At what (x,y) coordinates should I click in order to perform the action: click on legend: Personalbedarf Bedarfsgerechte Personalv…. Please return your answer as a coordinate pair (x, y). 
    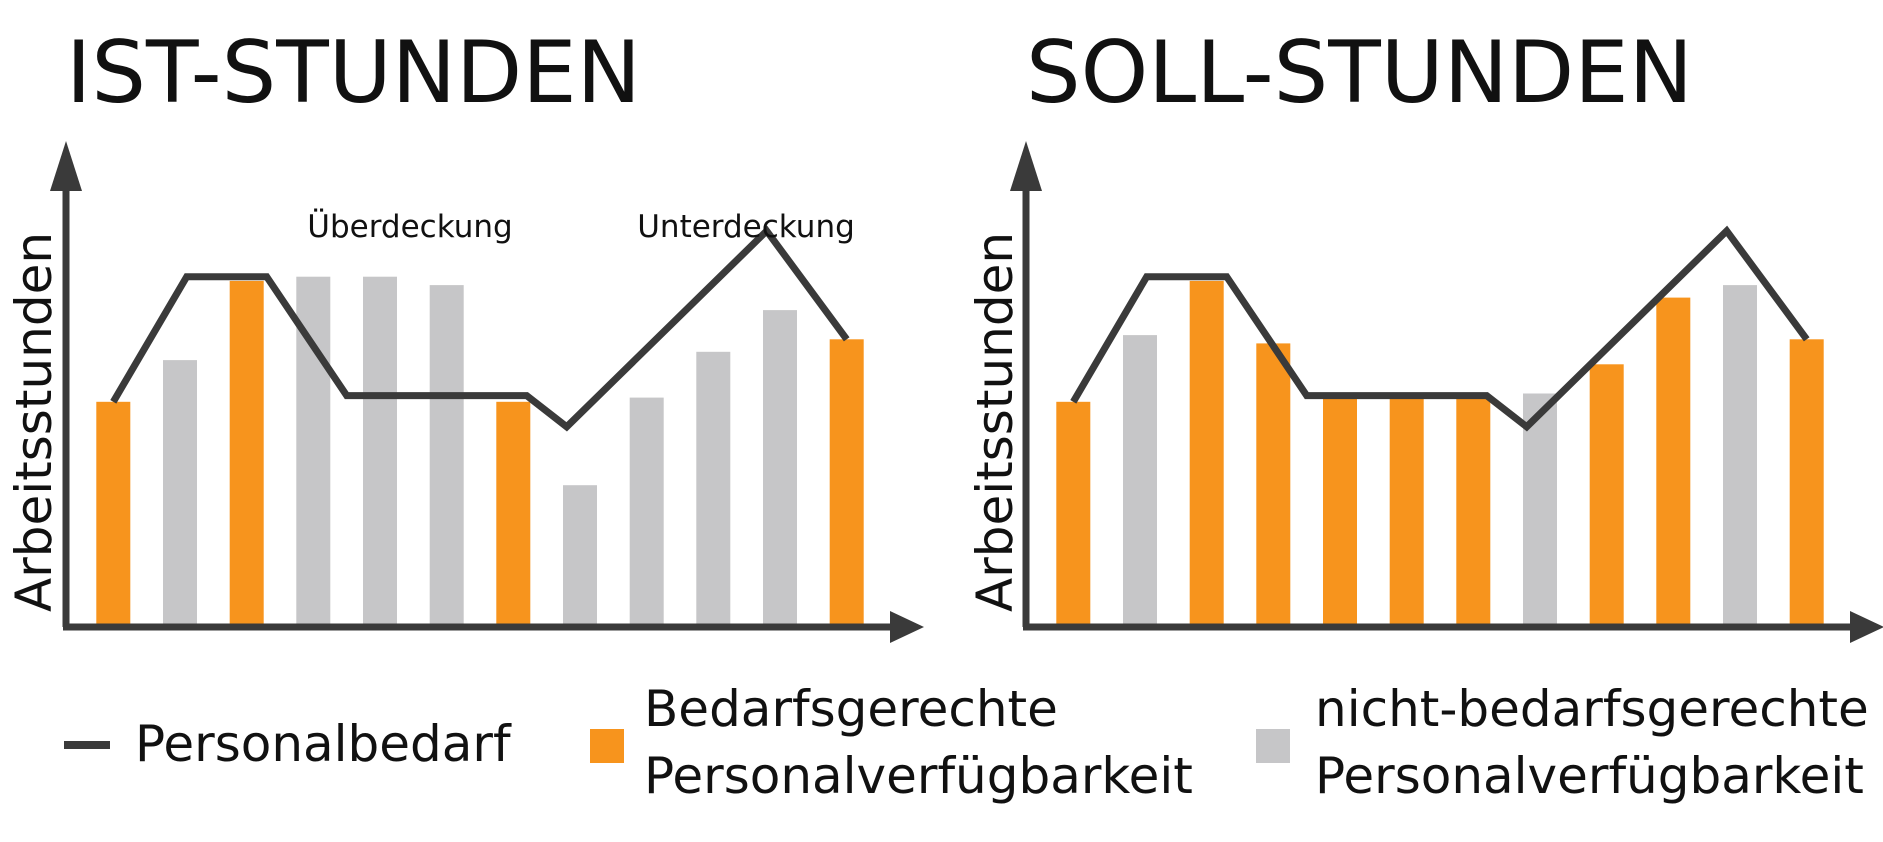
    Looking at the image, I should click on (966, 742).